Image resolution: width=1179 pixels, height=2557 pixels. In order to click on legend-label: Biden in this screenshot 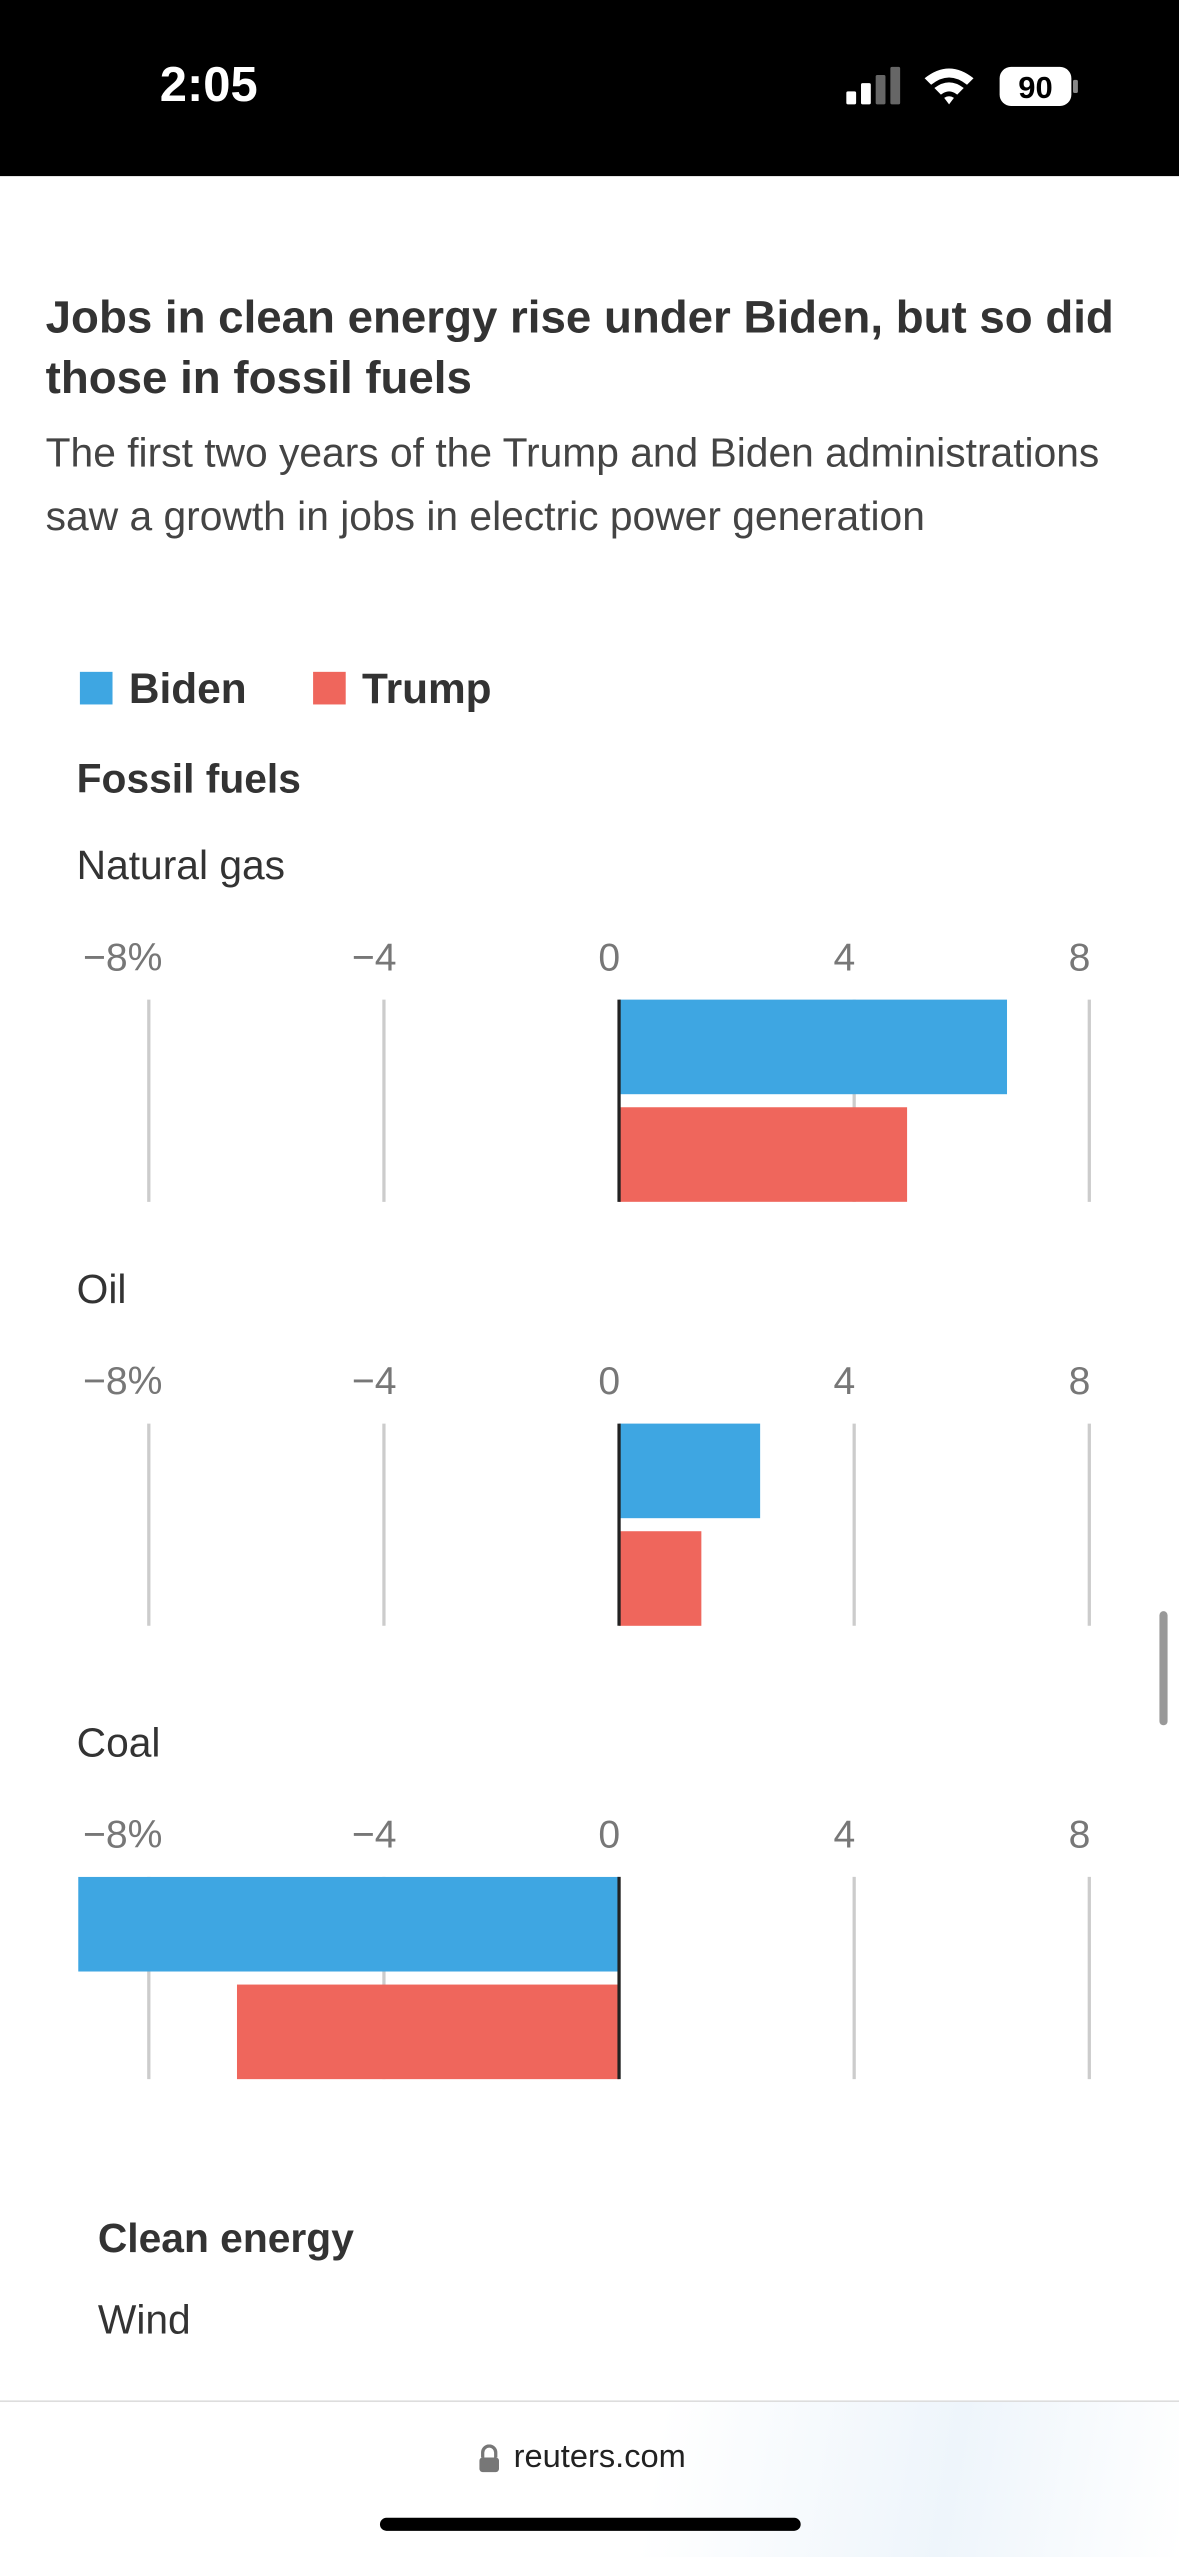, I will do `click(187, 688)`.